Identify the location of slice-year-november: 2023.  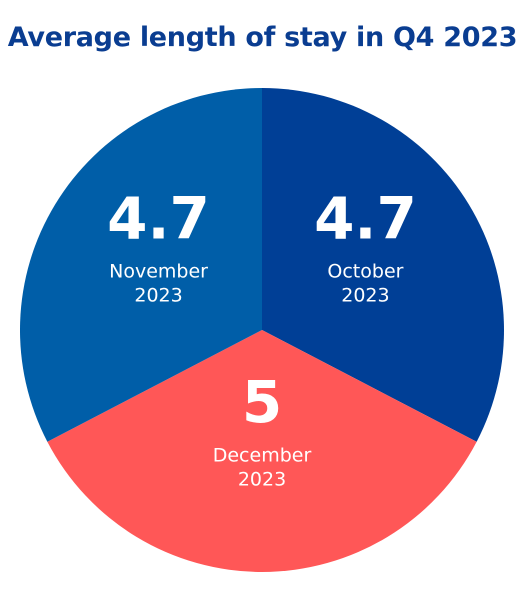
(158, 296).